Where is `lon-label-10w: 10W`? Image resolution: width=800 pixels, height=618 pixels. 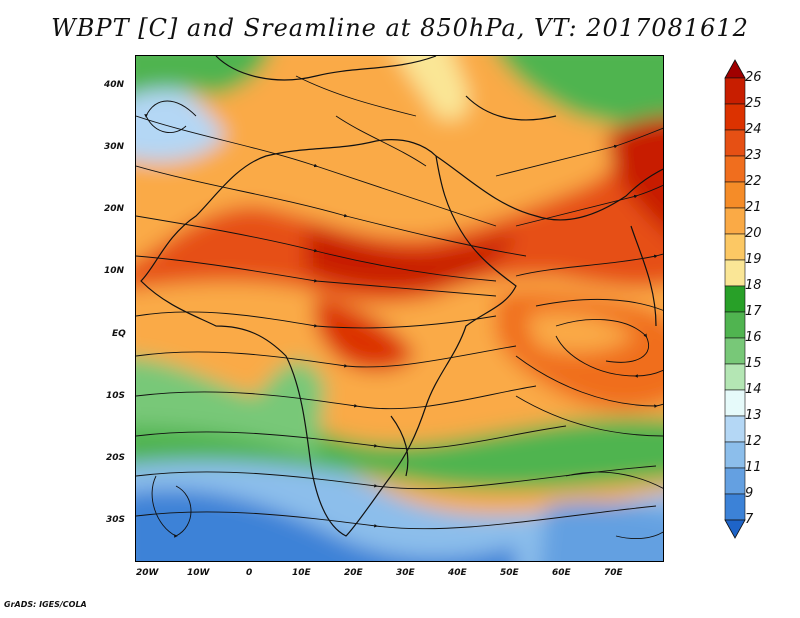
lon-label-10w: 10W is located at coordinates (198, 573).